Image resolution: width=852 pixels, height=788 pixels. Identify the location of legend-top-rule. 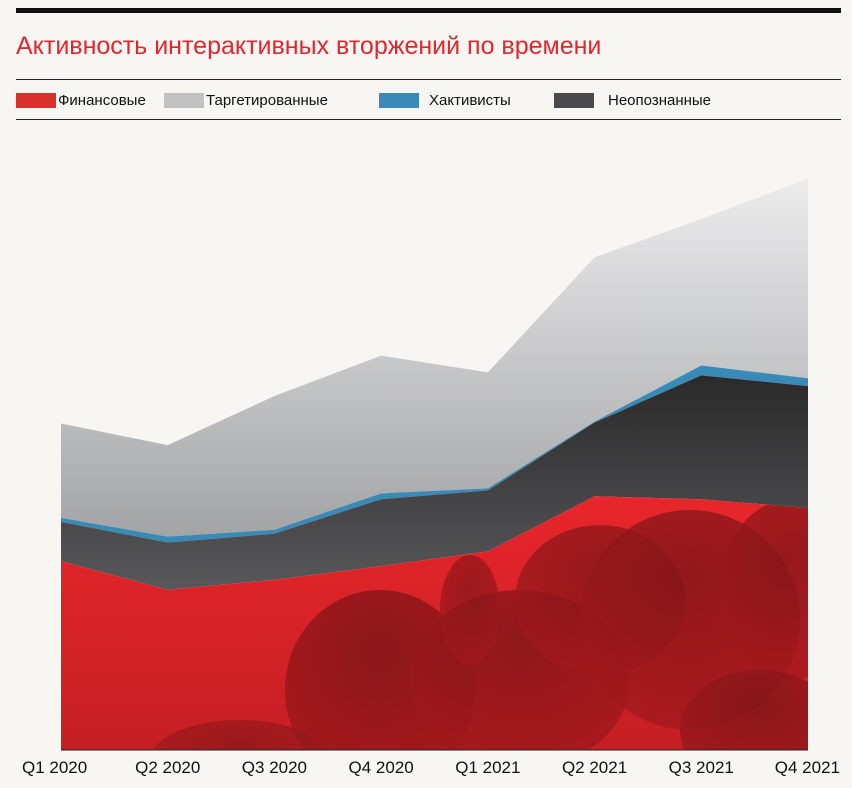
(428, 79).